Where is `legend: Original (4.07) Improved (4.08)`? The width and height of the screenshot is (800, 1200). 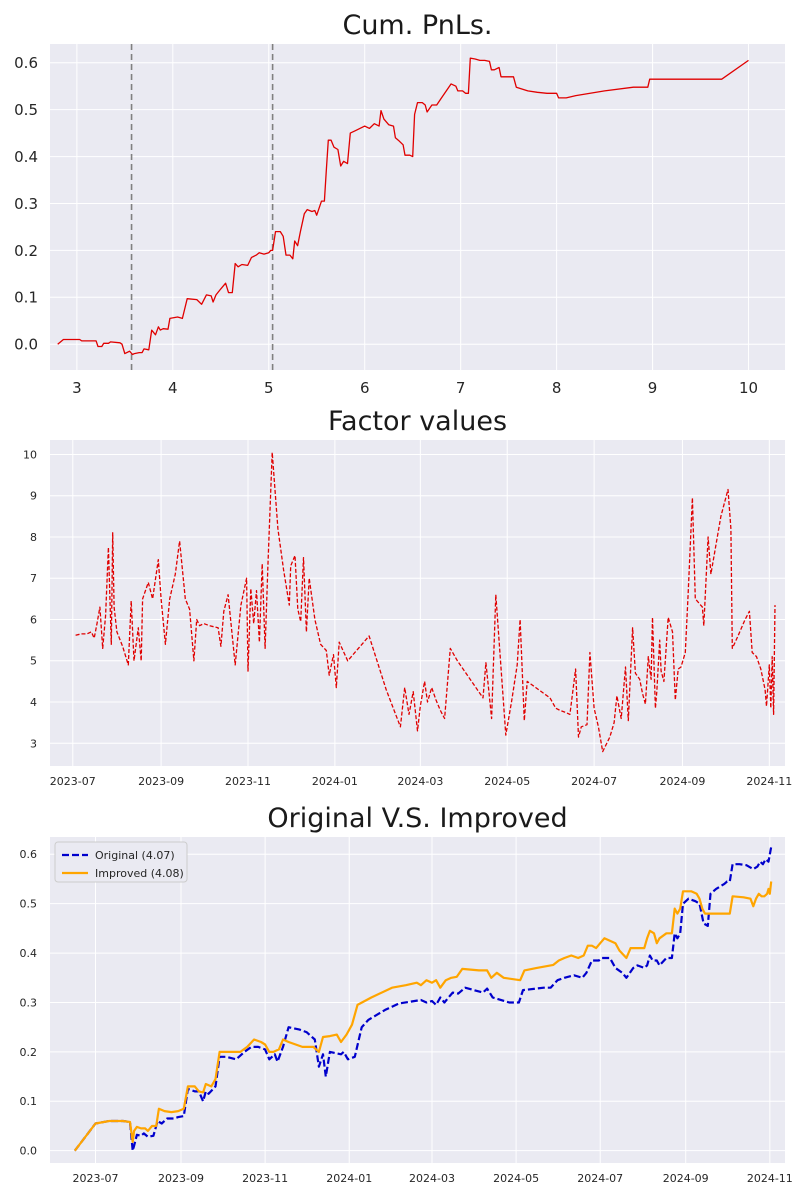 legend: Original (4.07) Improved (4.08) is located at coordinates (121, 862).